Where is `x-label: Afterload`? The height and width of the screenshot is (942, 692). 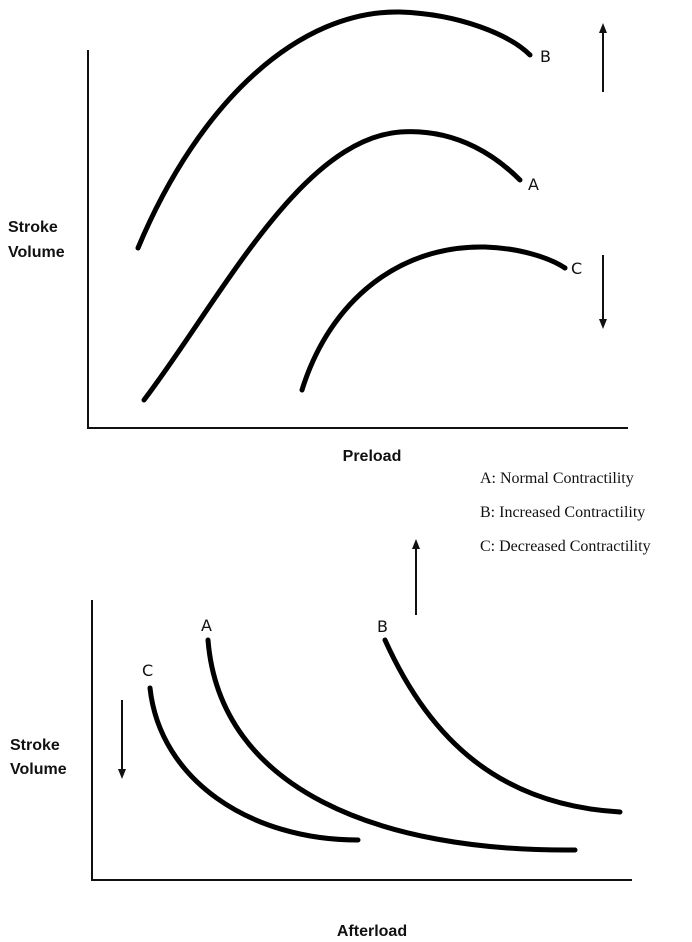 x-label: Afterload is located at coordinates (372, 931).